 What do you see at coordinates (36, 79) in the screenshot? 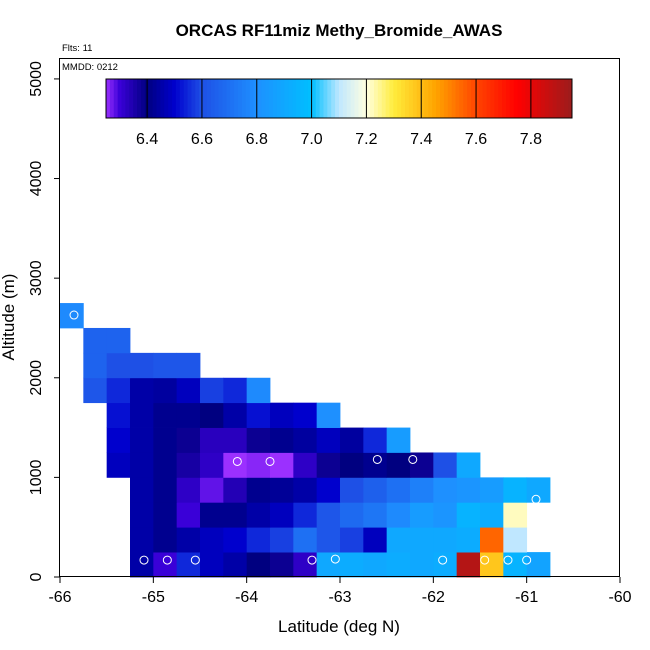
I see `y-tick-label: 5000` at bounding box center [36, 79].